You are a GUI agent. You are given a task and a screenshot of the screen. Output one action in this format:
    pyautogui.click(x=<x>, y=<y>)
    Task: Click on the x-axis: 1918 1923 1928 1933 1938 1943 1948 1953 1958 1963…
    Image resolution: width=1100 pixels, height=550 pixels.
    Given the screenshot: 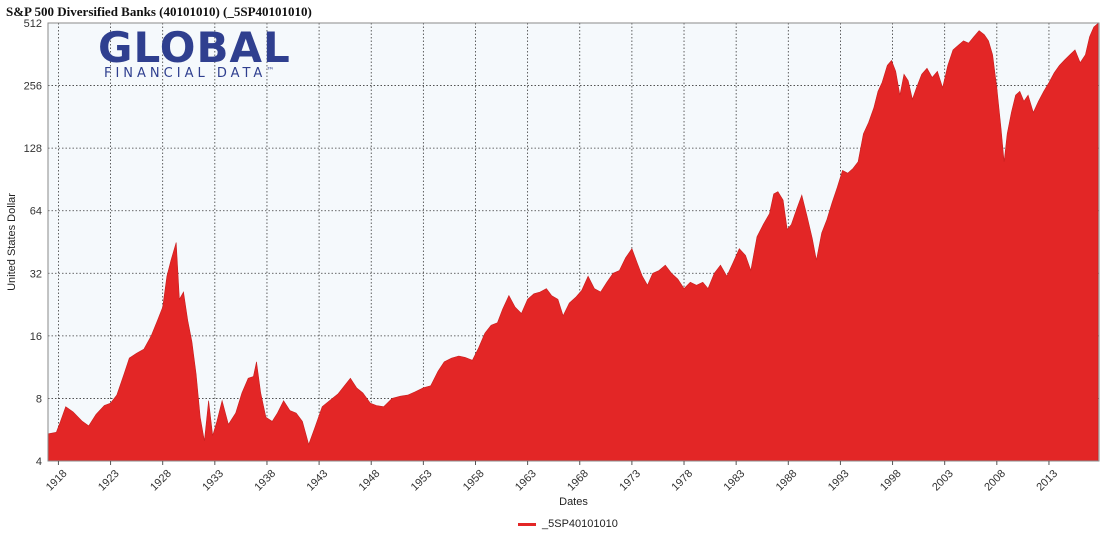 What is the action you would take?
    pyautogui.click(x=552, y=477)
    